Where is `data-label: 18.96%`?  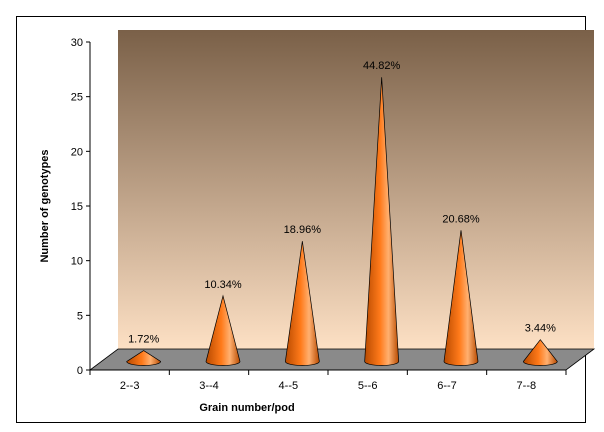
data-label: 18.96% is located at coordinates (303, 230).